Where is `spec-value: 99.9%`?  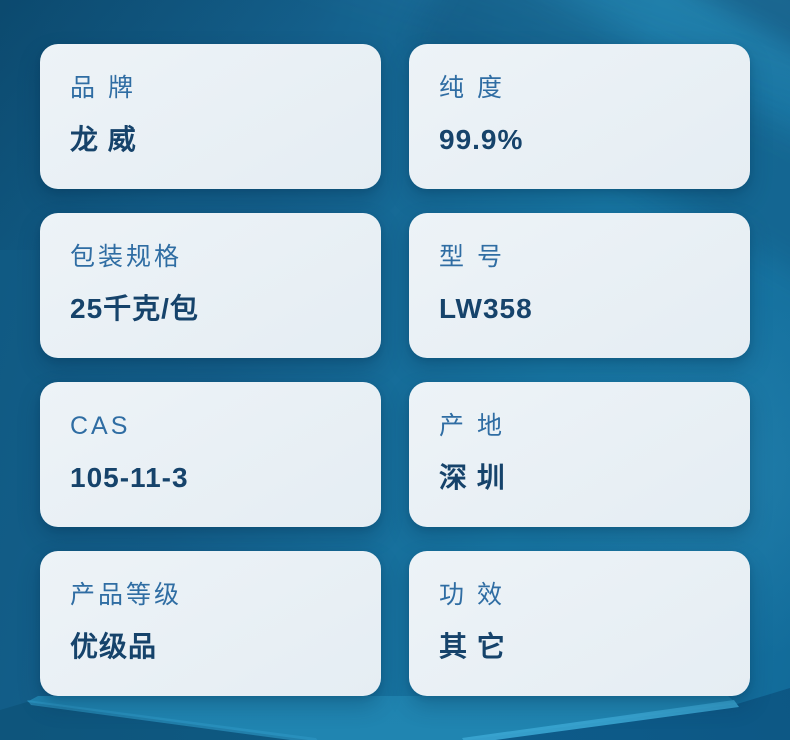
spec-value: 99.9% is located at coordinates (481, 139).